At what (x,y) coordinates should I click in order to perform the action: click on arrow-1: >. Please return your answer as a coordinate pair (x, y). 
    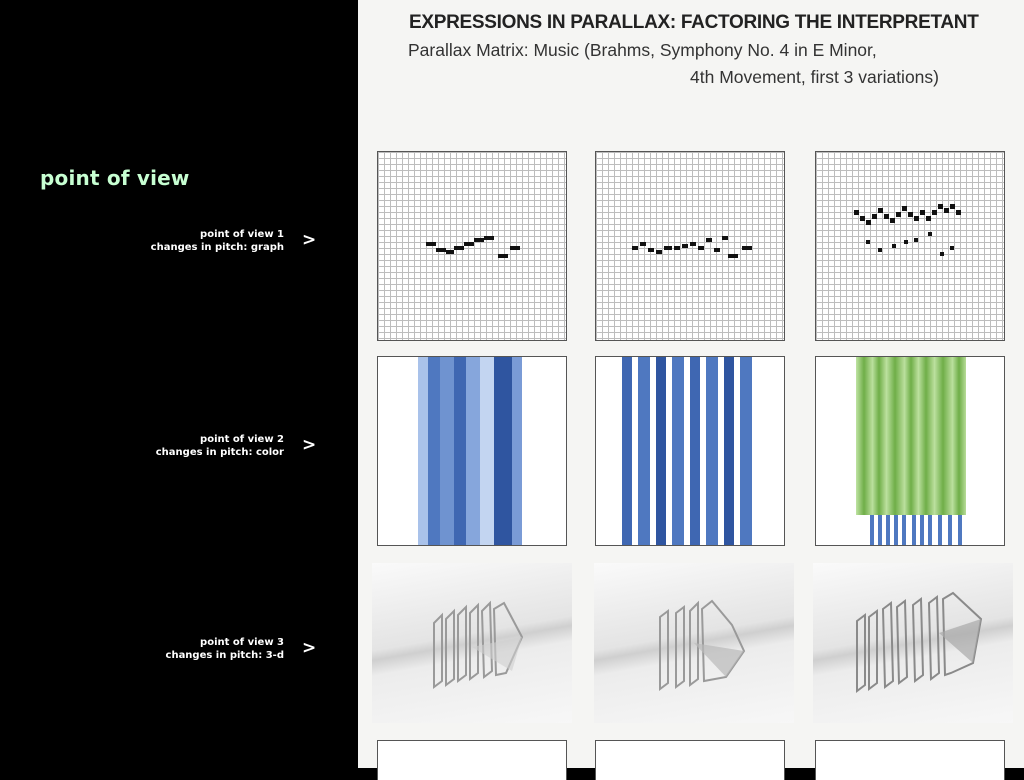
    Looking at the image, I should click on (309, 240).